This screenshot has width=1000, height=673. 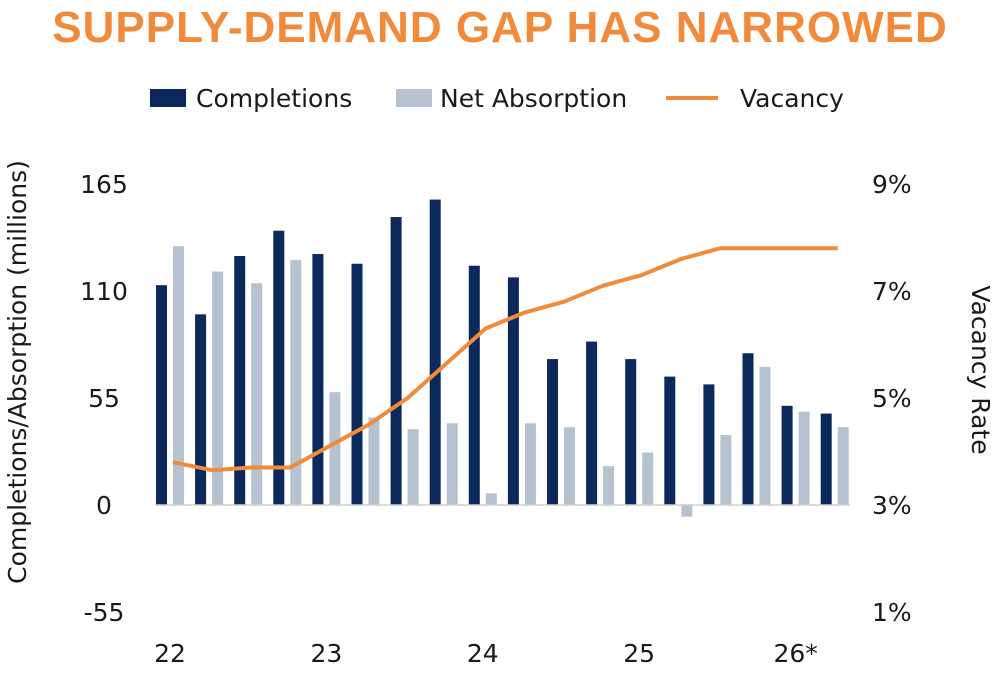 I want to click on y-tick-label: 165, so click(x=104, y=184).